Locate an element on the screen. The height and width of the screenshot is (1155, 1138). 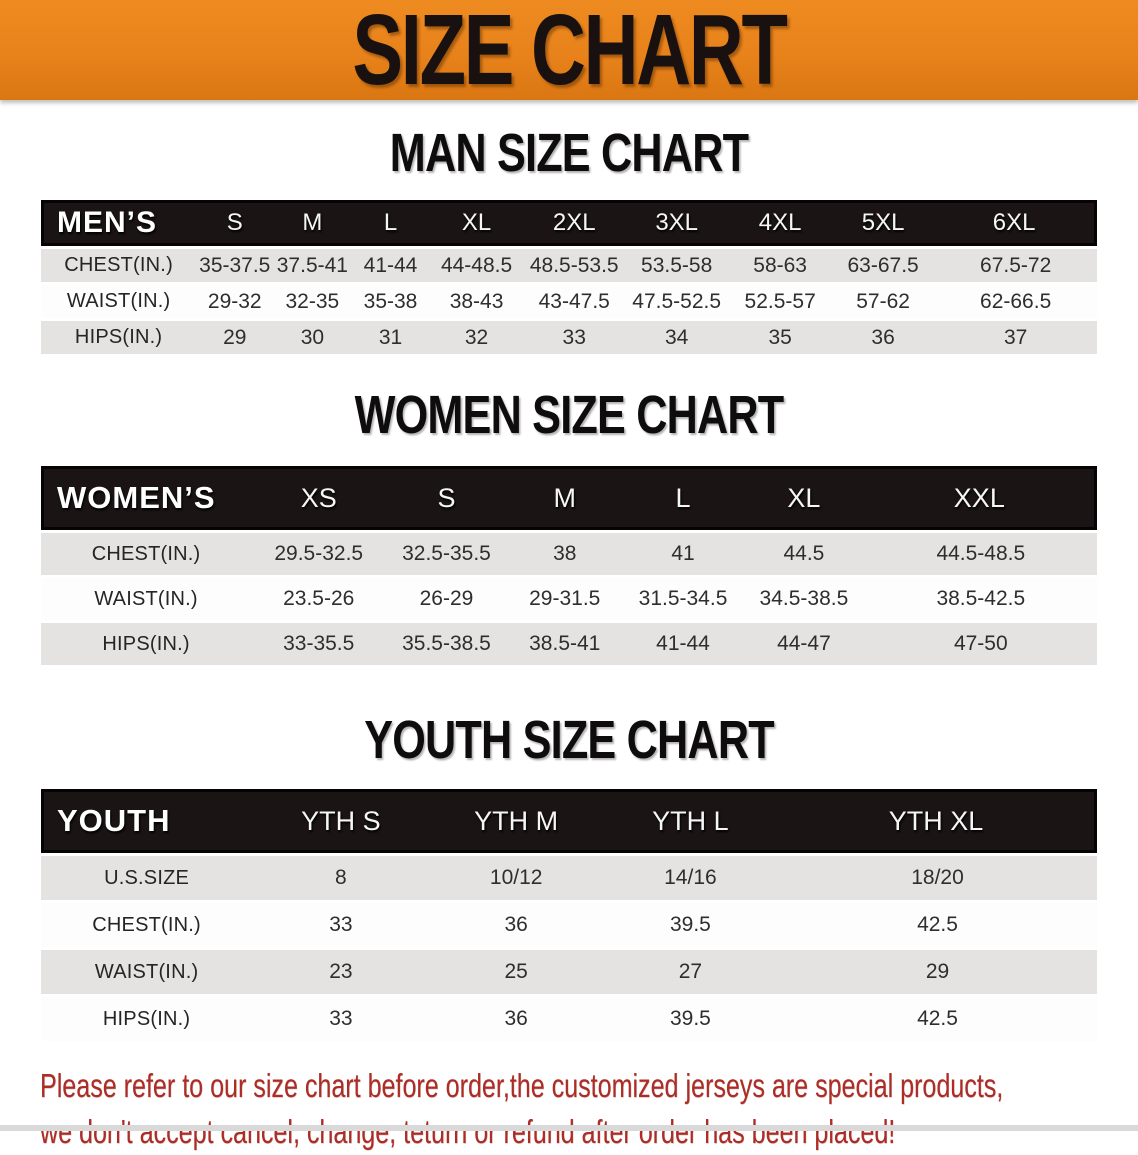
value-cell: 31 is located at coordinates (390, 336).